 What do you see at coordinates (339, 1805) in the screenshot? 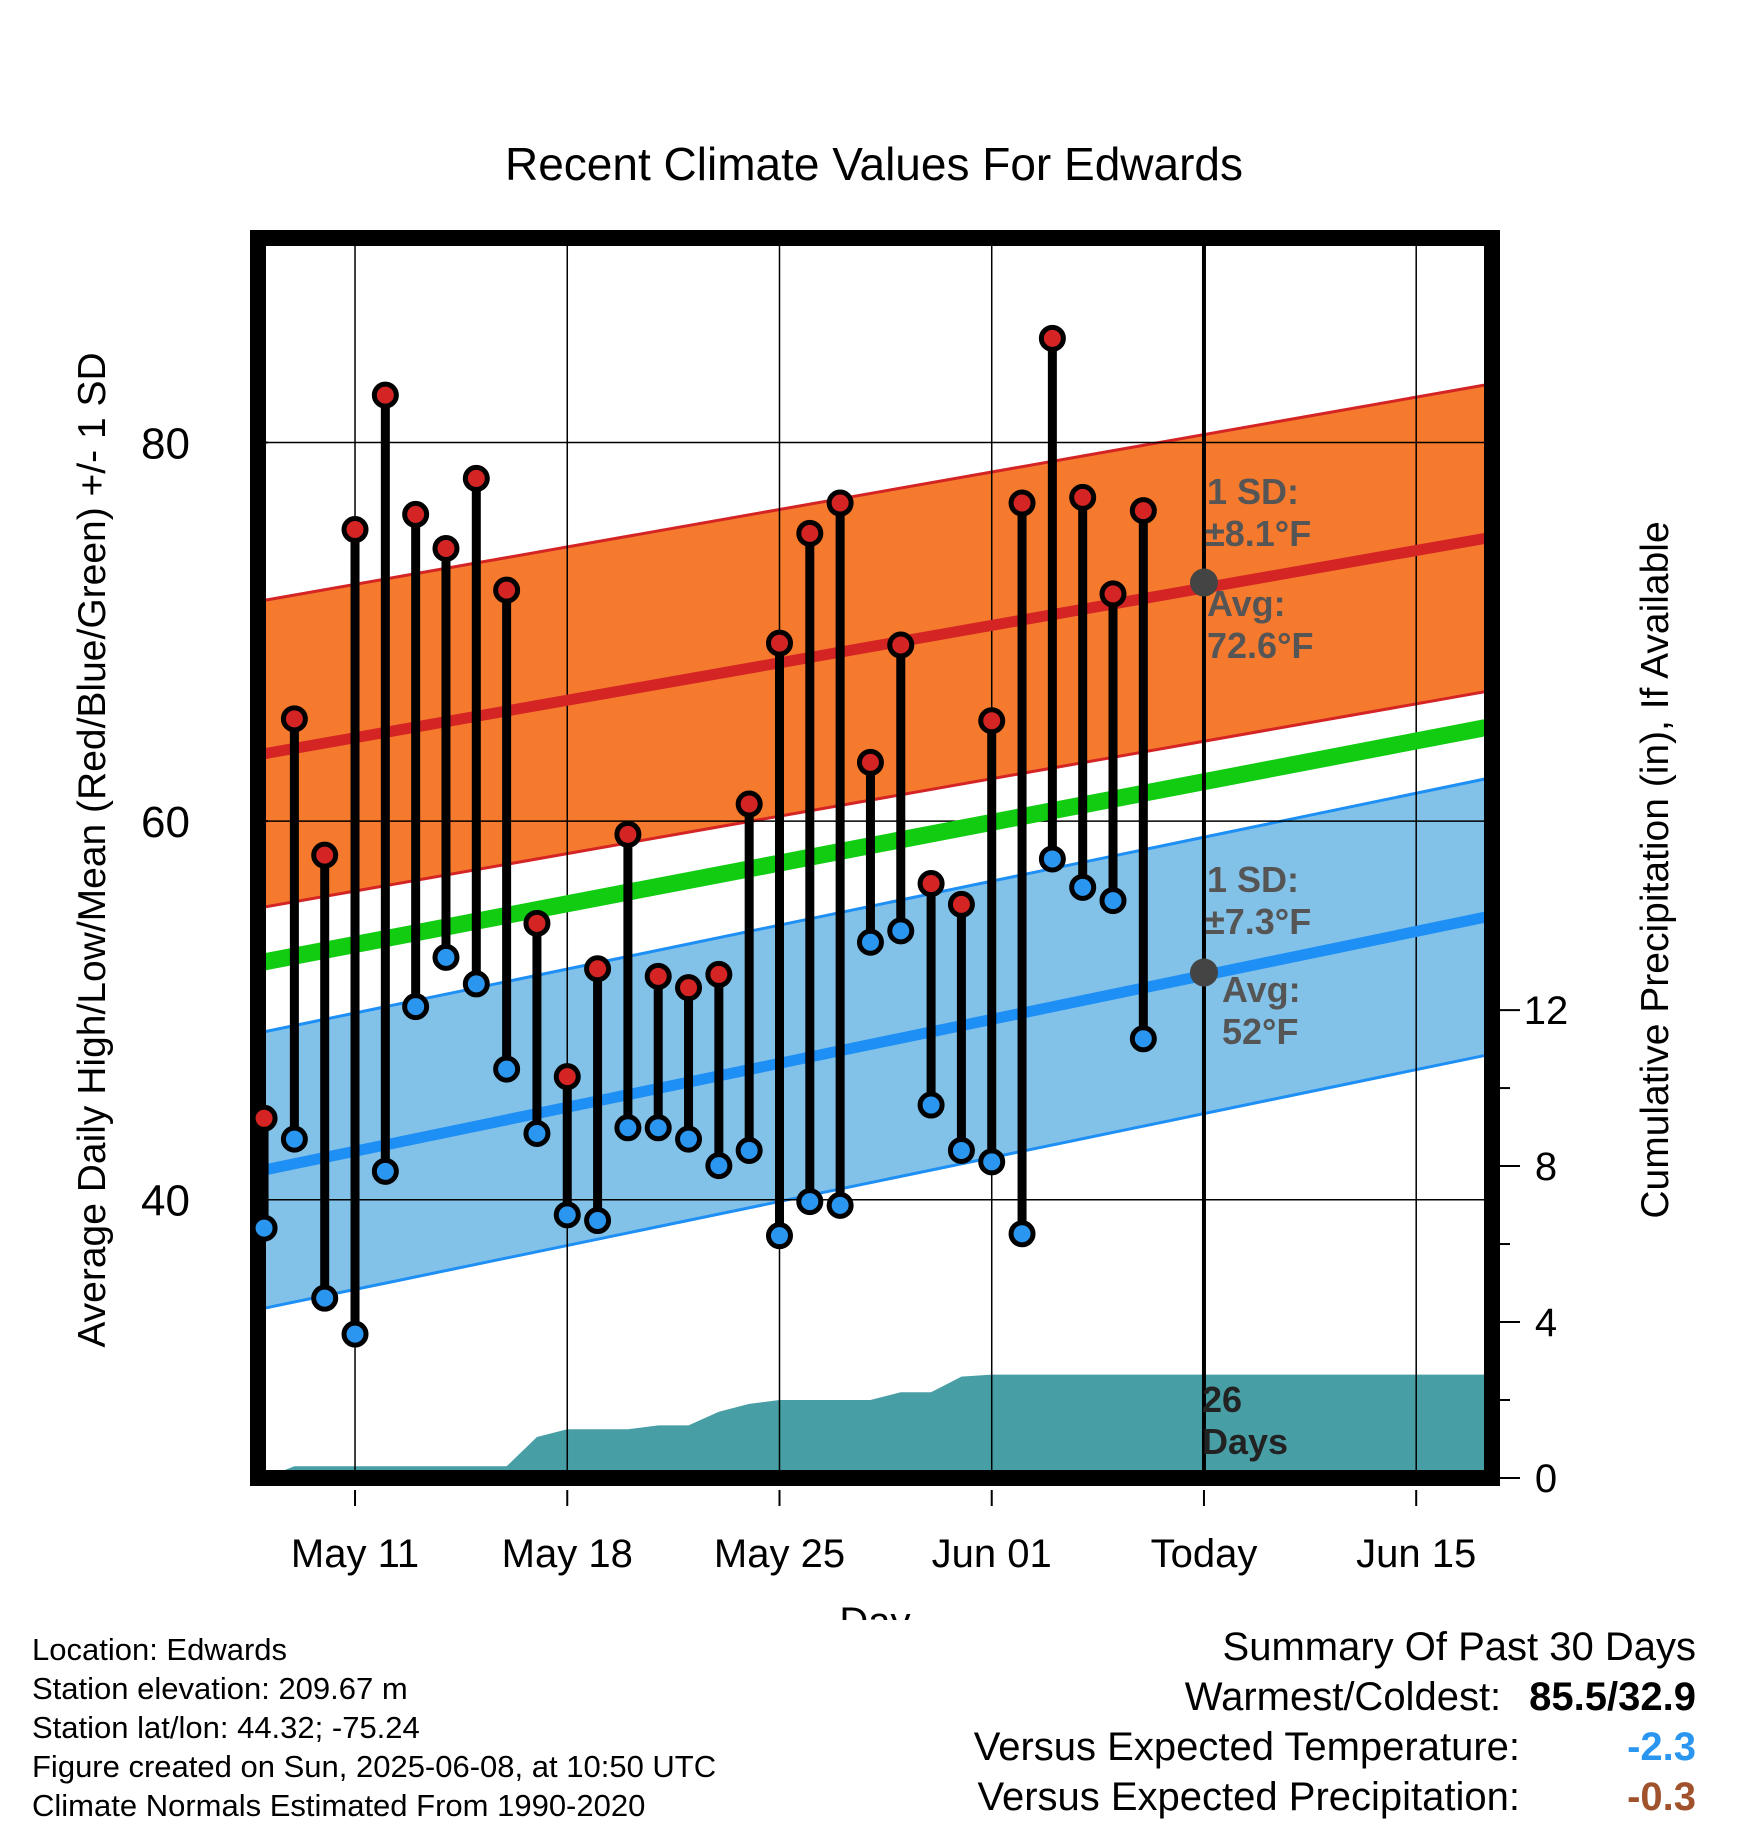
I see `normals-text: Climate Normals Estimated From 1990-2020` at bounding box center [339, 1805].